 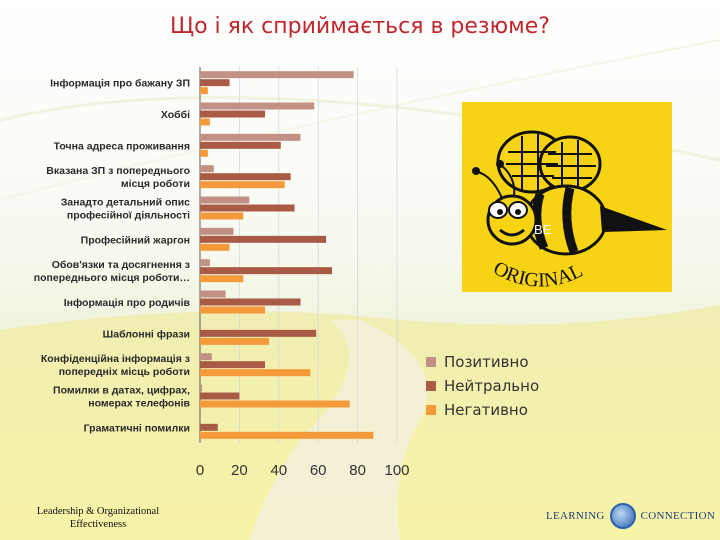 I want to click on category-label-10: Конфіденційна інформація з, so click(x=115, y=359).